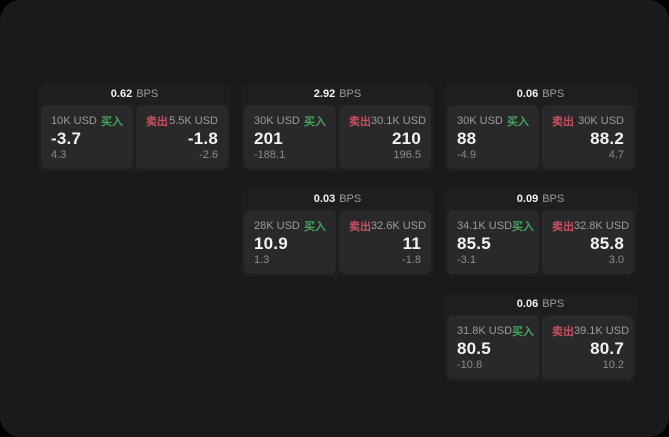 Image resolution: width=669 pixels, height=437 pixels. Describe the element at coordinates (399, 226) in the screenshot. I see `sell-amount: 32.6K USD` at that location.